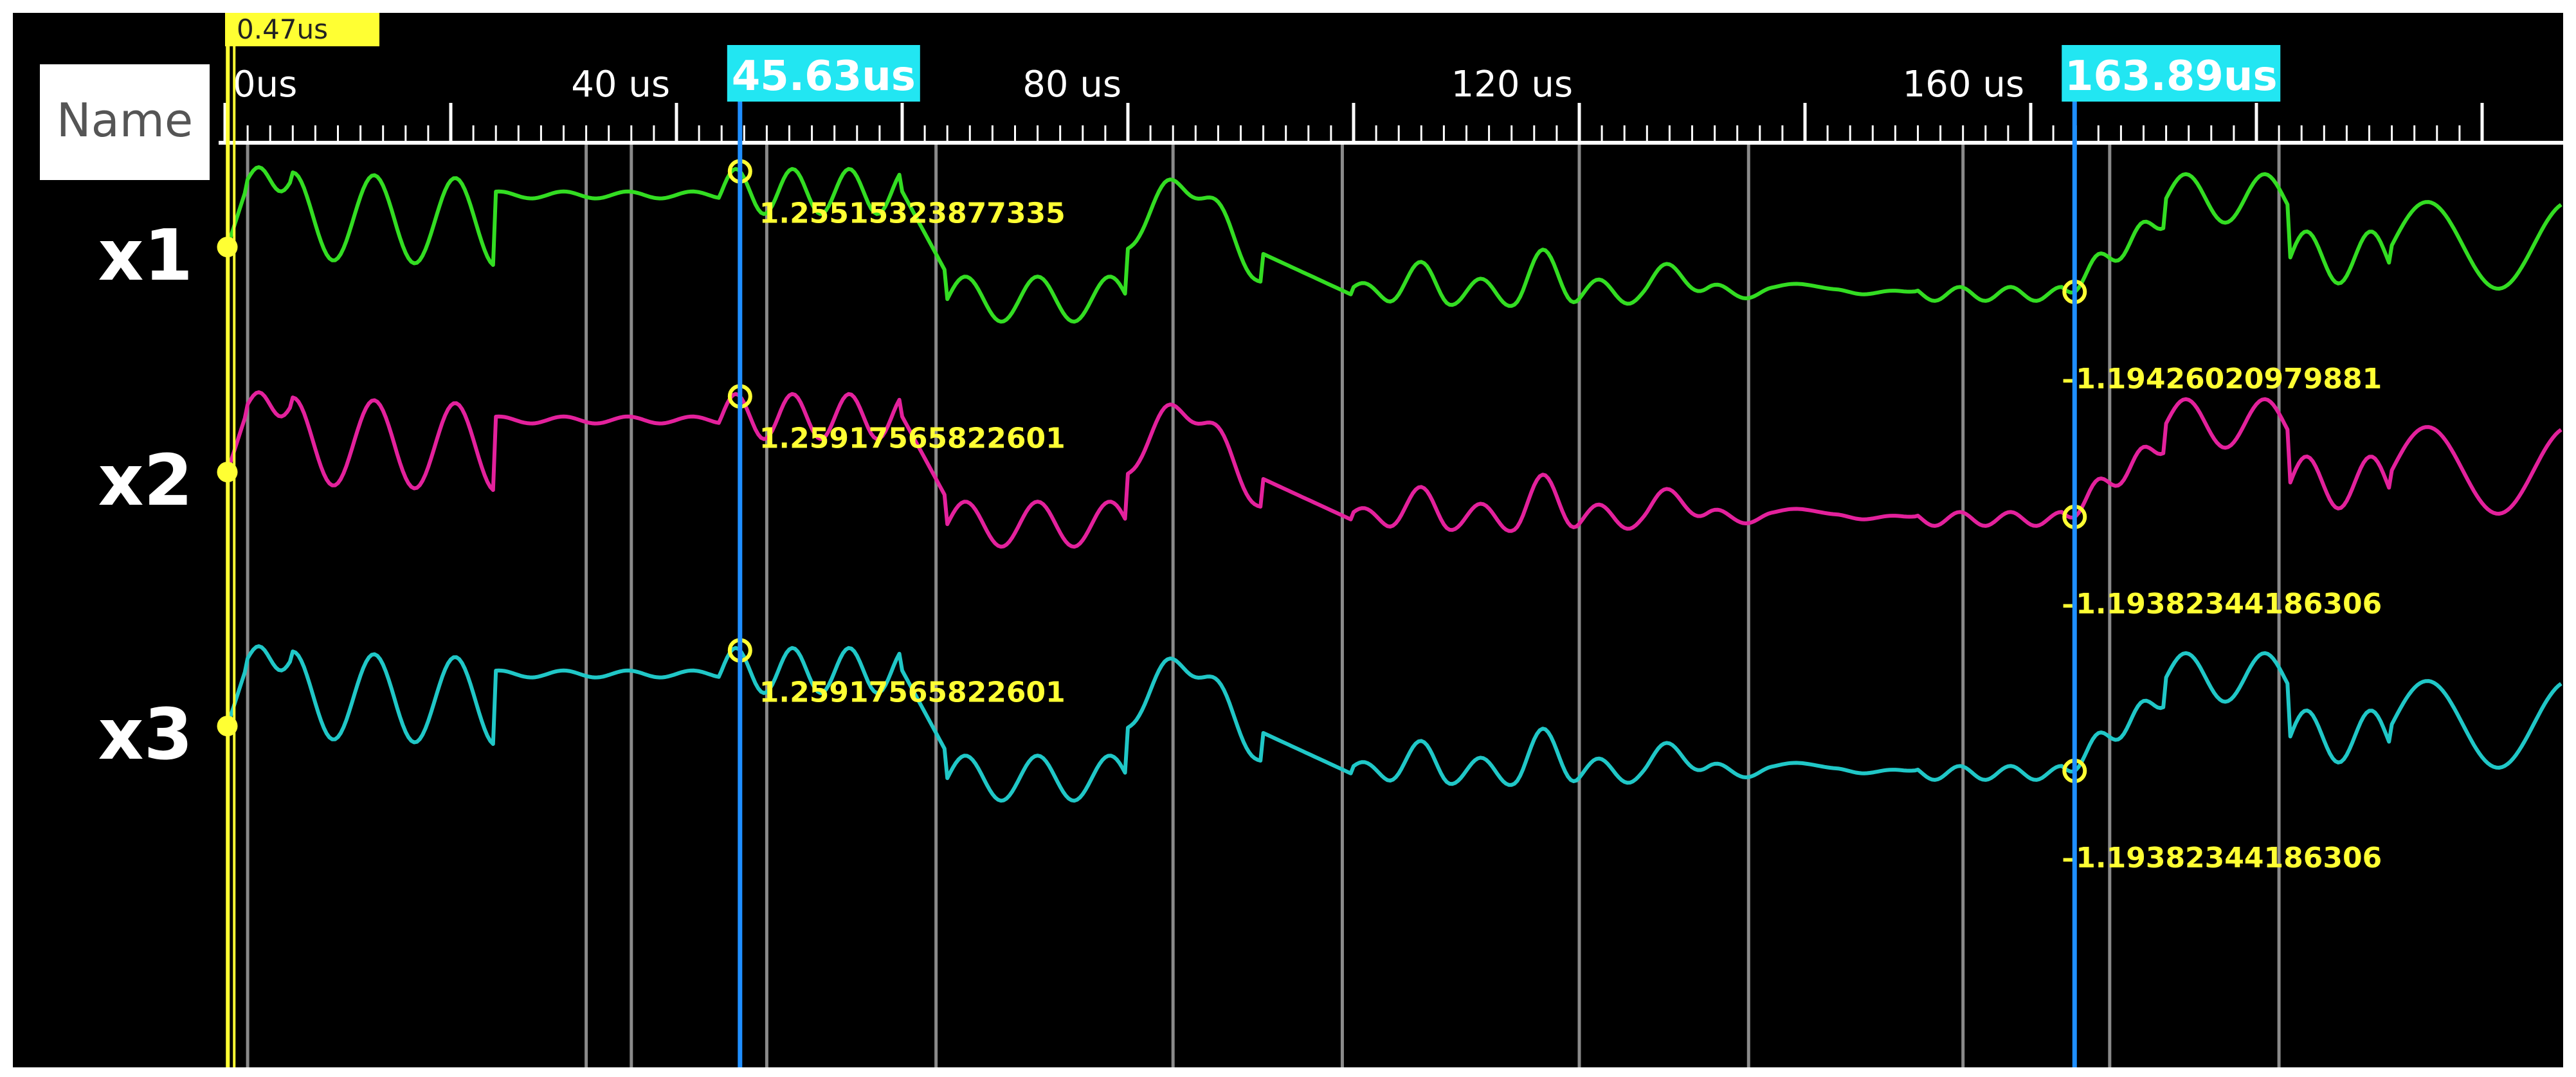  What do you see at coordinates (1392, 469) in the screenshot?
I see `waveform-x2` at bounding box center [1392, 469].